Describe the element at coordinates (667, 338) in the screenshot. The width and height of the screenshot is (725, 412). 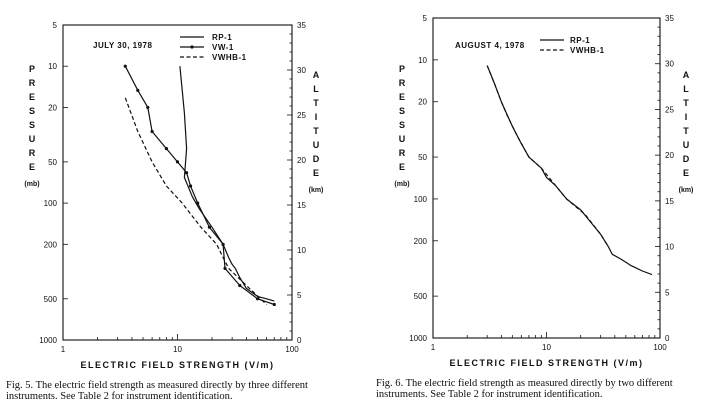
I see `y-right-tick-label: 0` at that location.